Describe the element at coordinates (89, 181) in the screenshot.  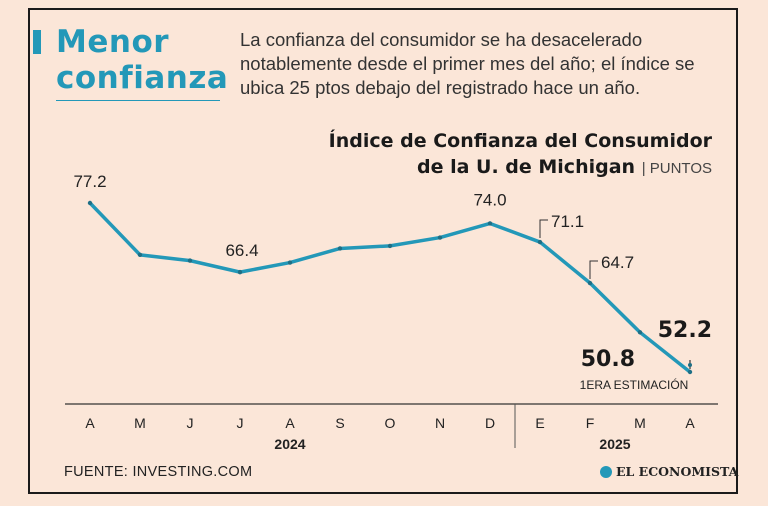
I see `data-label: 77.2` at that location.